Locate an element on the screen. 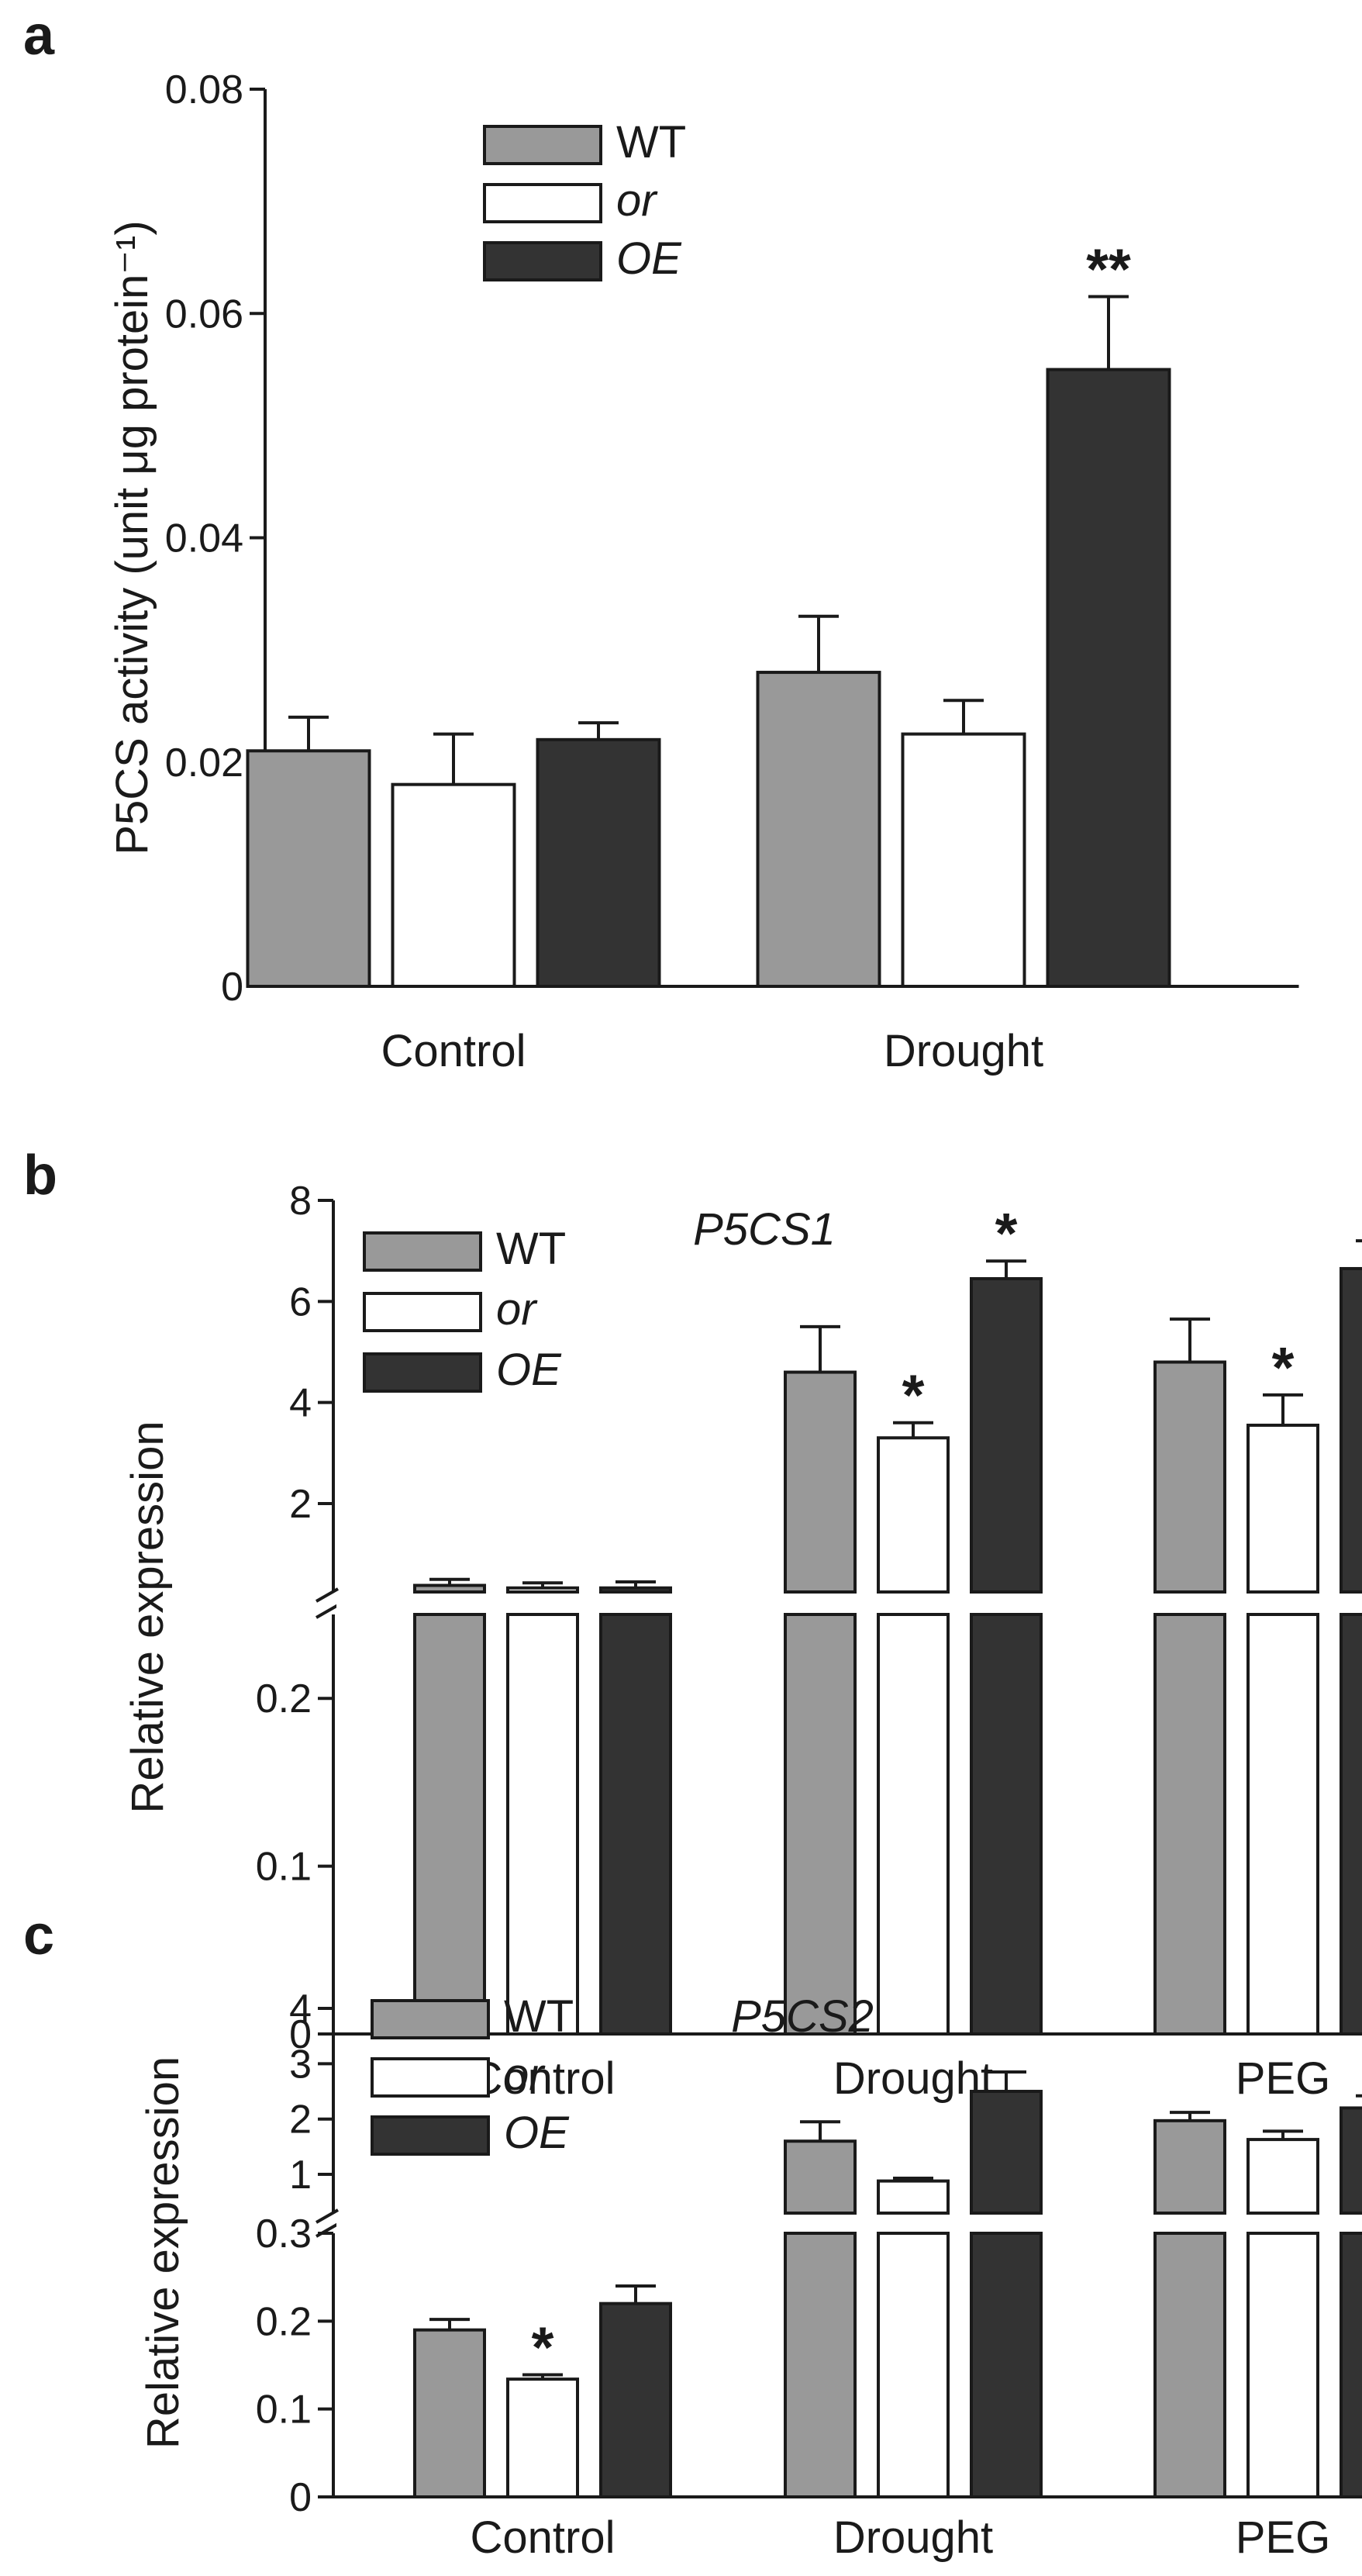  y-axis-label: P5CS activity (unit μg protein⁻¹) is located at coordinates (132, 537).